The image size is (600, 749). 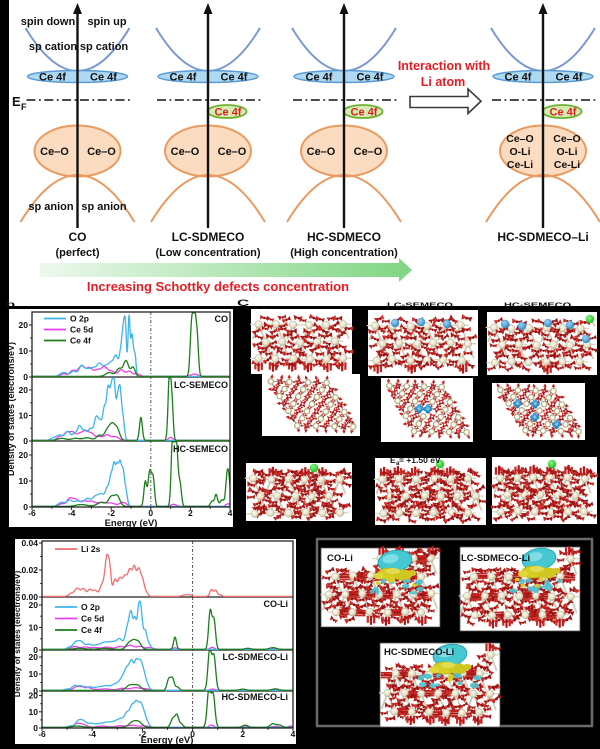 I want to click on svg-text: HC-SDMECO–Li, so click(x=542, y=237).